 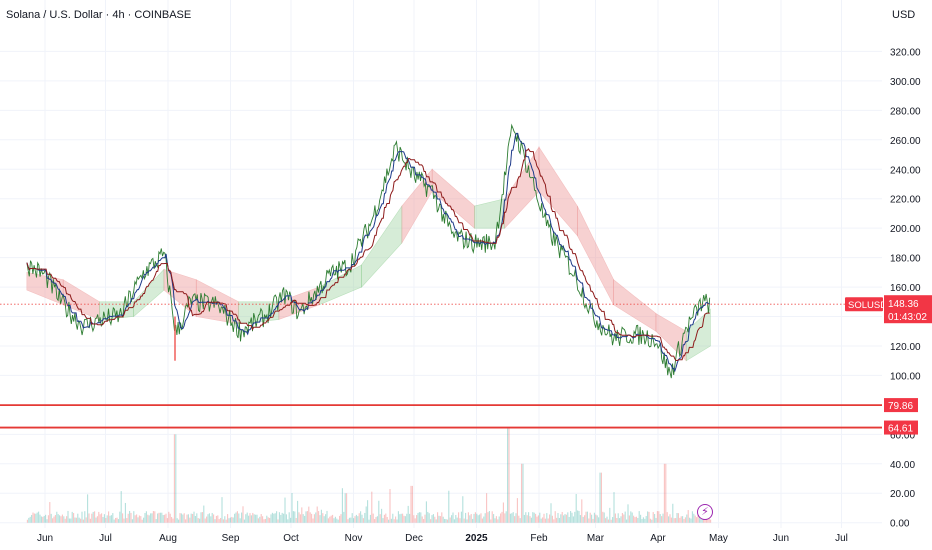 What do you see at coordinates (905, 376) in the screenshot?
I see `y-tick-label: 100.00` at bounding box center [905, 376].